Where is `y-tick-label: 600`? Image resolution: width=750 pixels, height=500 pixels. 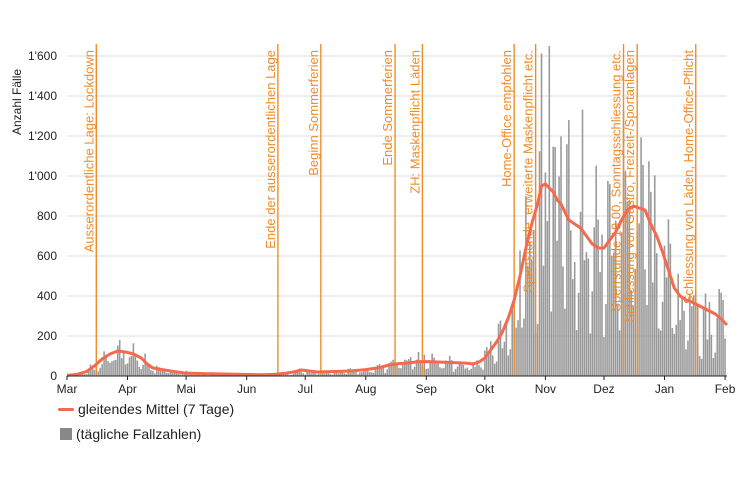
y-tick-label: 600 is located at coordinates (47, 256).